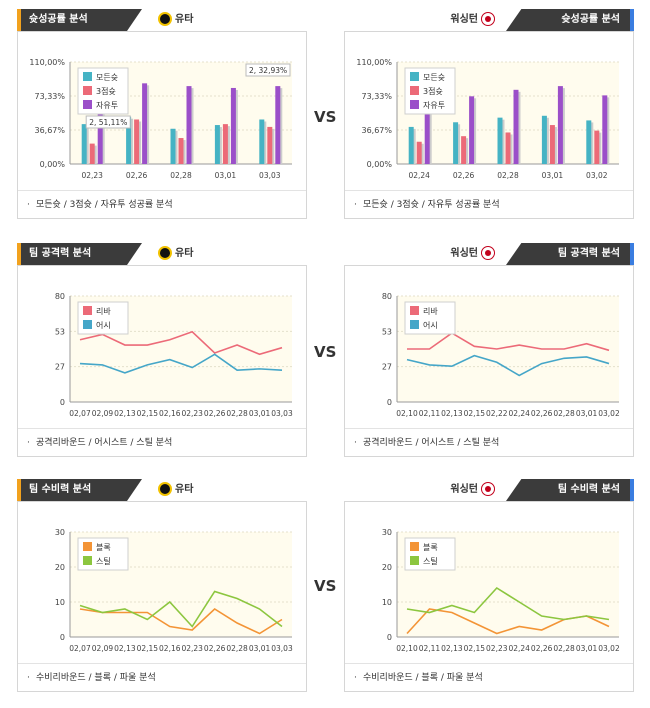  I want to click on y-tick-label: 53, so click(60, 331).